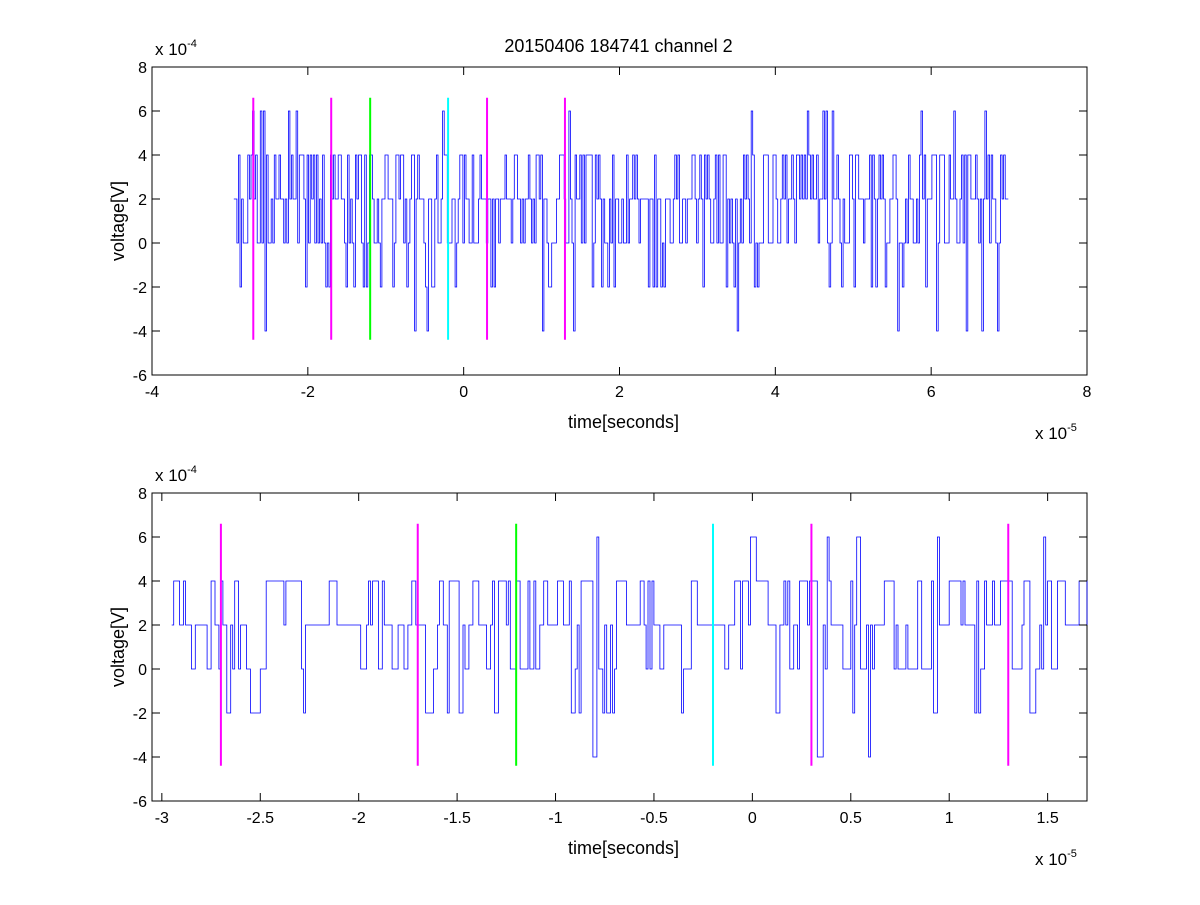 This screenshot has height=905, width=1200. Describe the element at coordinates (619, 392) in the screenshot. I see `x-tick-label: 2` at that location.